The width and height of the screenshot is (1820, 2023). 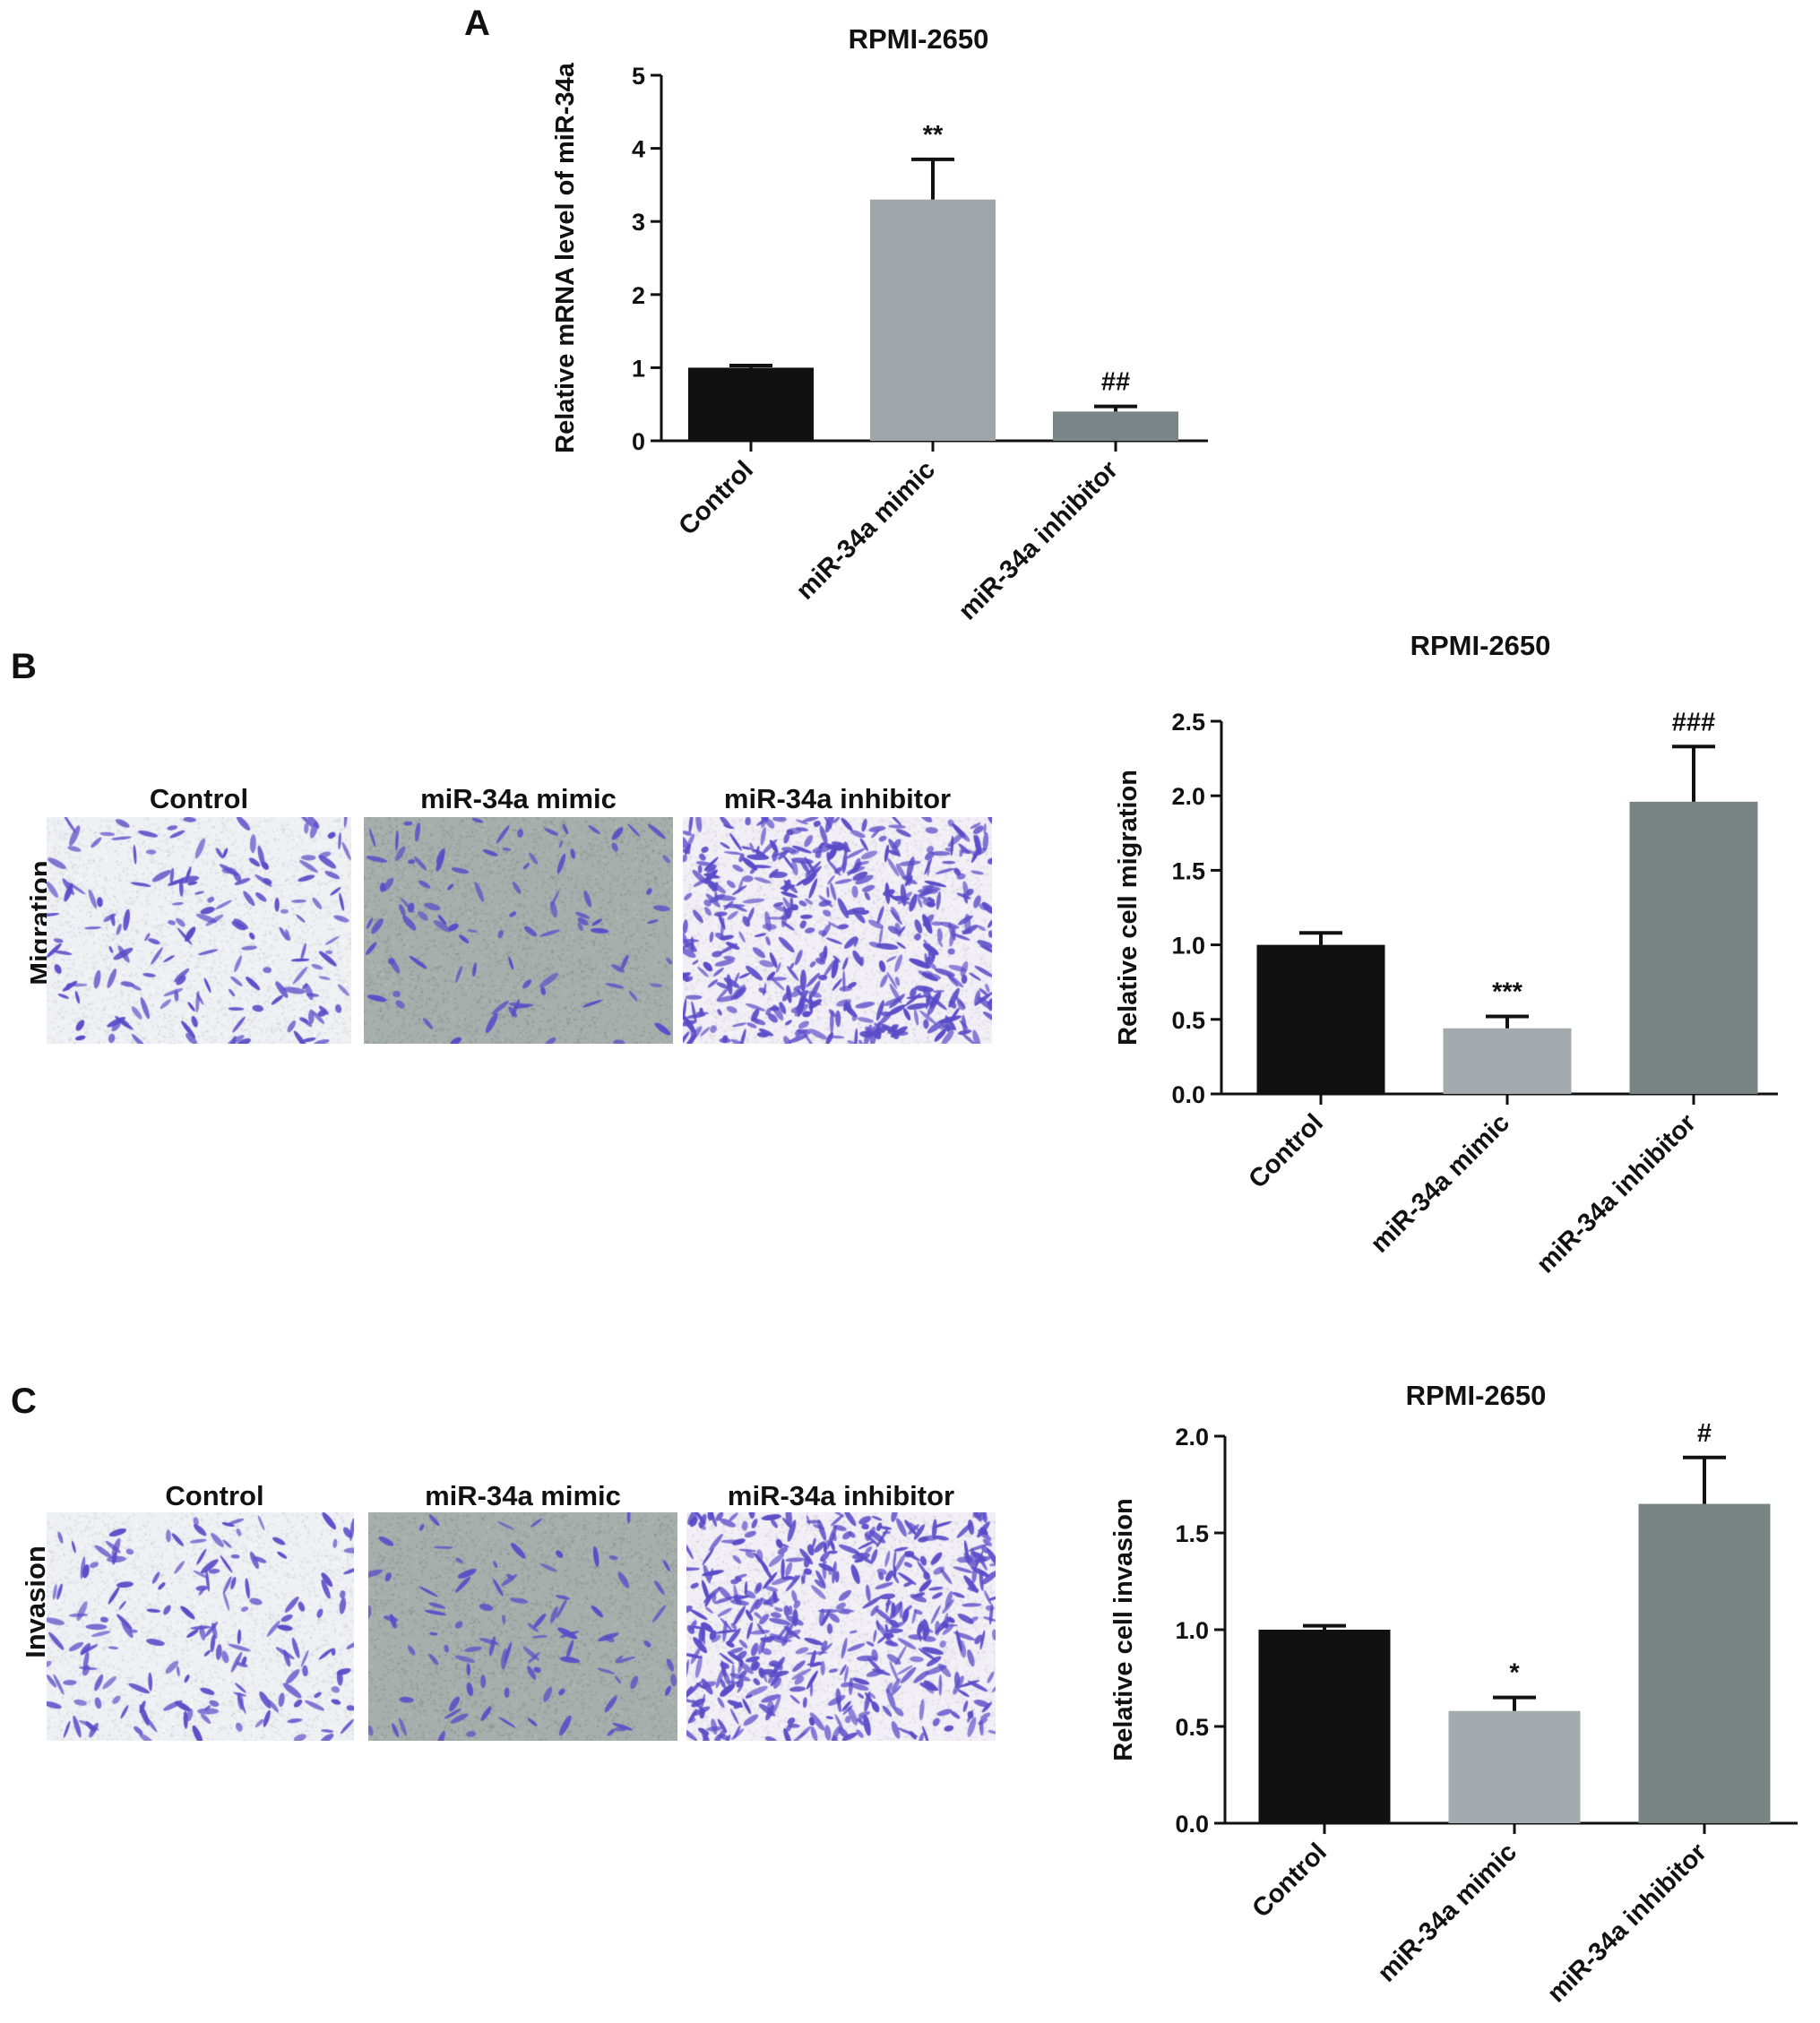 I want to click on significance-mark: *, so click(x=1514, y=1673).